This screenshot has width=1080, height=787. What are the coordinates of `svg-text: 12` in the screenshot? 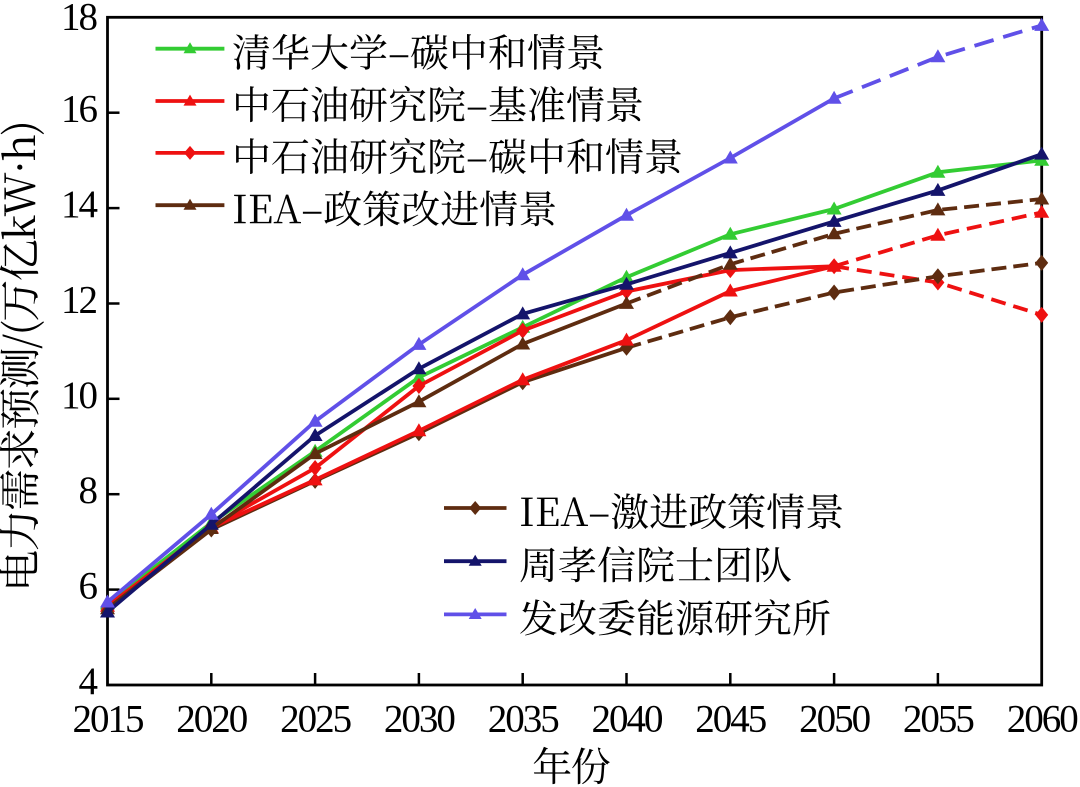 It's located at (79, 300).